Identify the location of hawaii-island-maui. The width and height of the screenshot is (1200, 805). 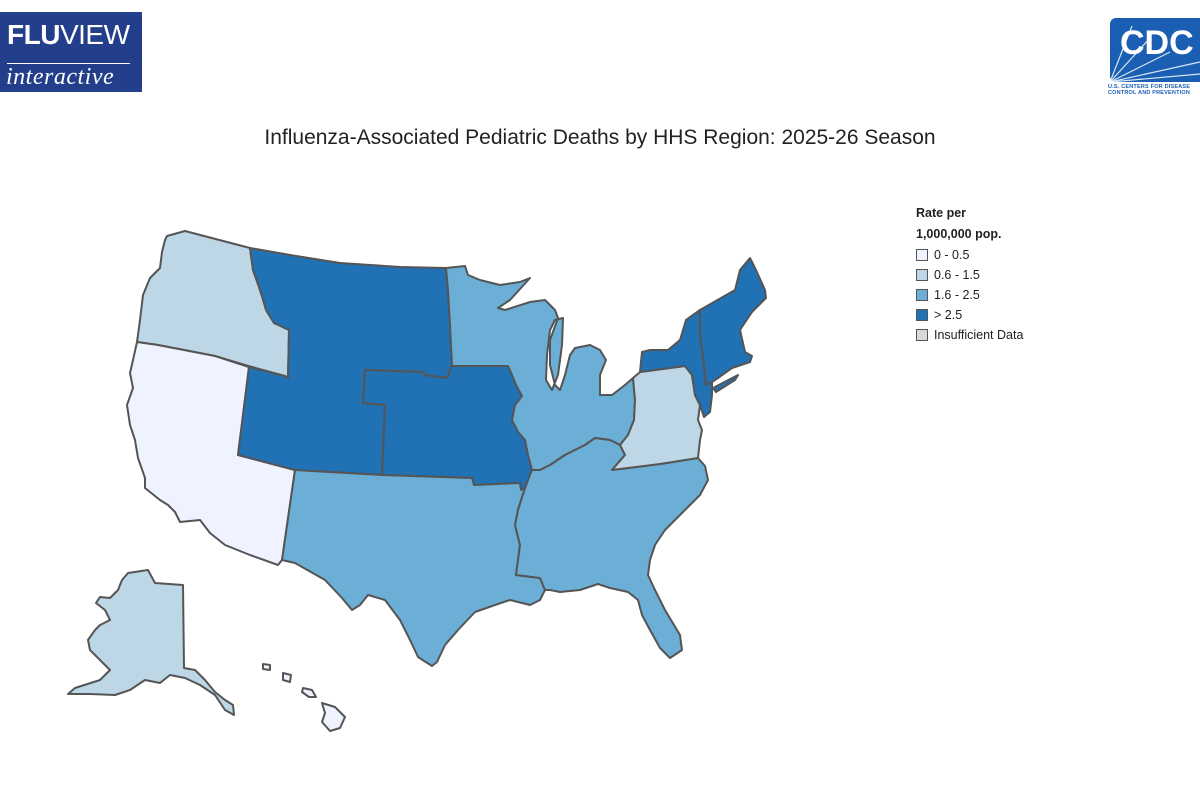
(309, 692).